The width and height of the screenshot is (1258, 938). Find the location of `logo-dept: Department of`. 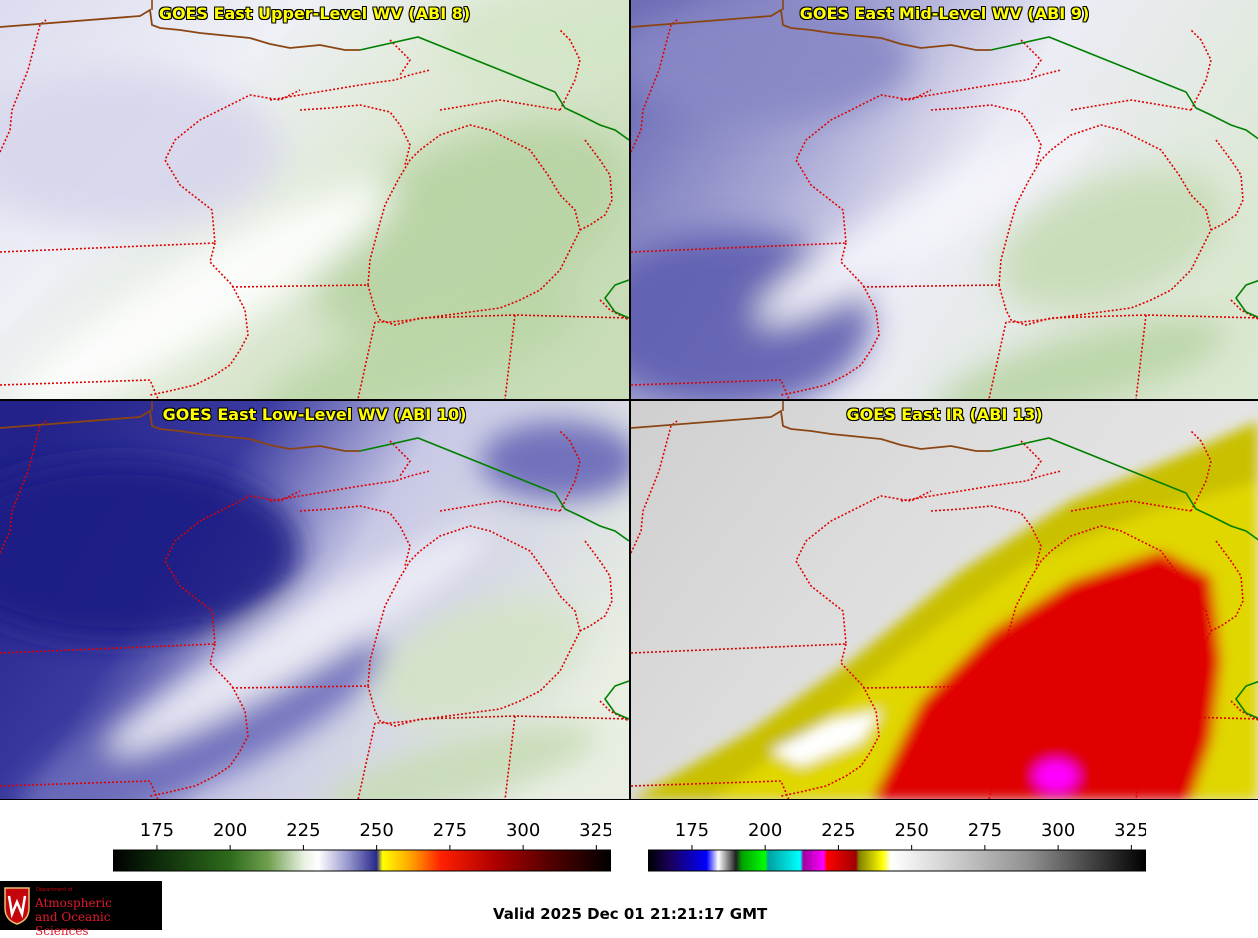

logo-dept: Department of is located at coordinates (54, 890).